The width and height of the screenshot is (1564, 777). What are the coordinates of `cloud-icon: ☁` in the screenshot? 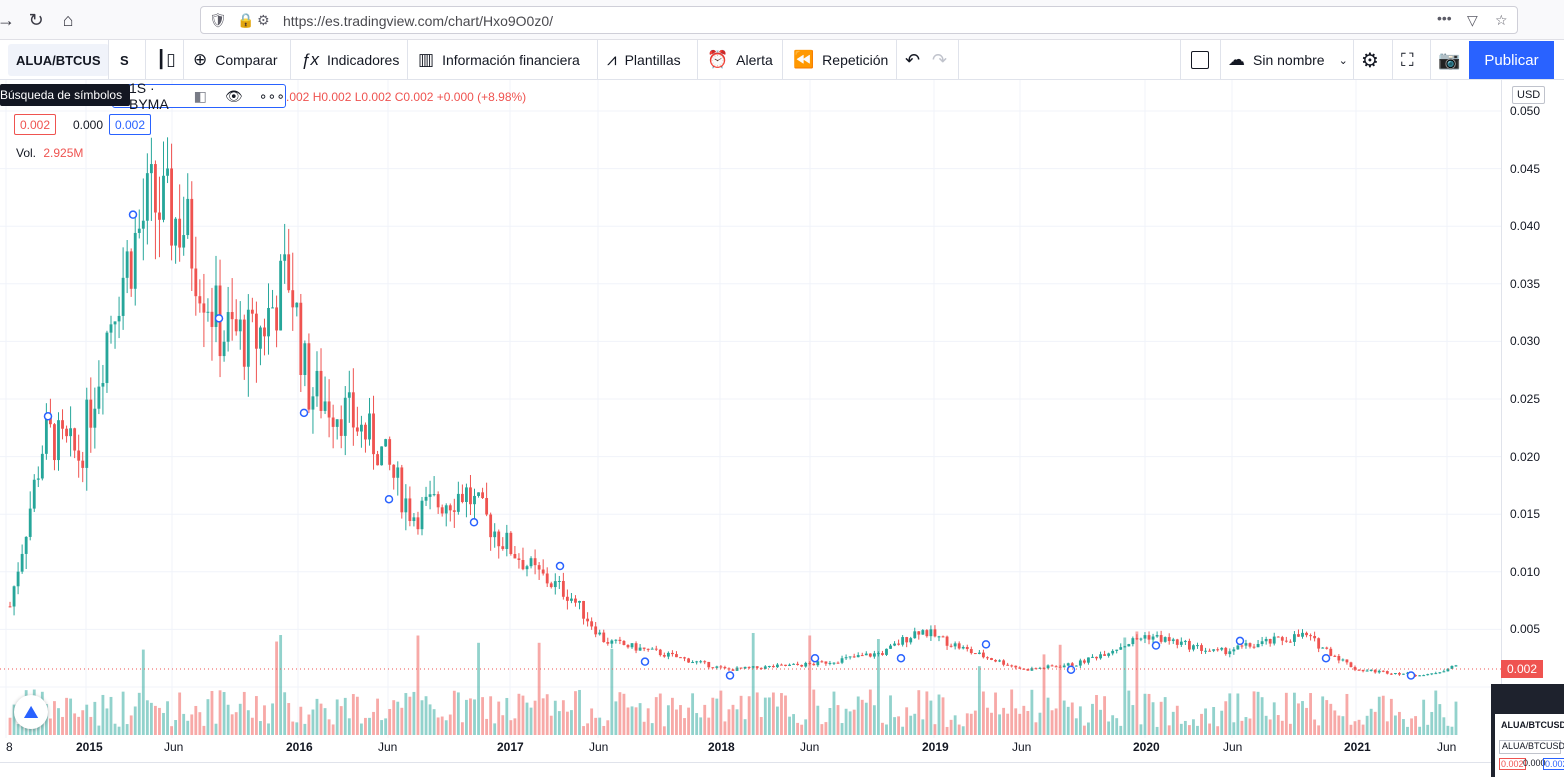 It's located at (1236, 59).